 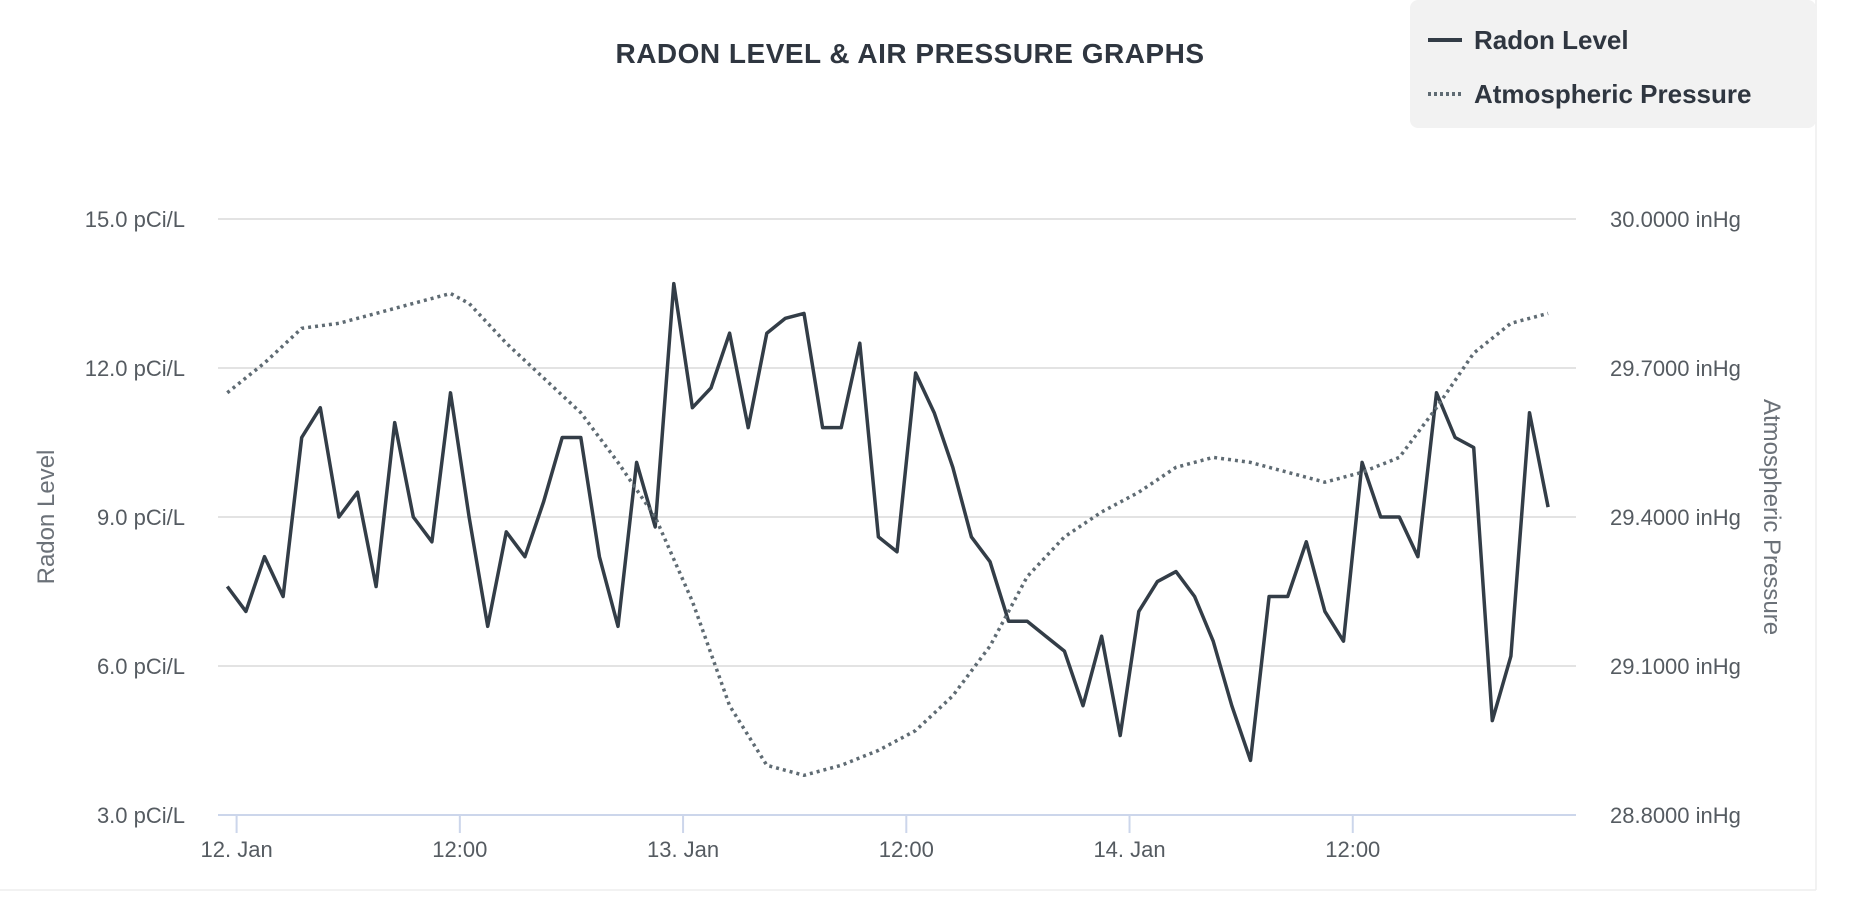 I want to click on y-right-tick-label: 28.8000 inHg, so click(x=1675, y=815).